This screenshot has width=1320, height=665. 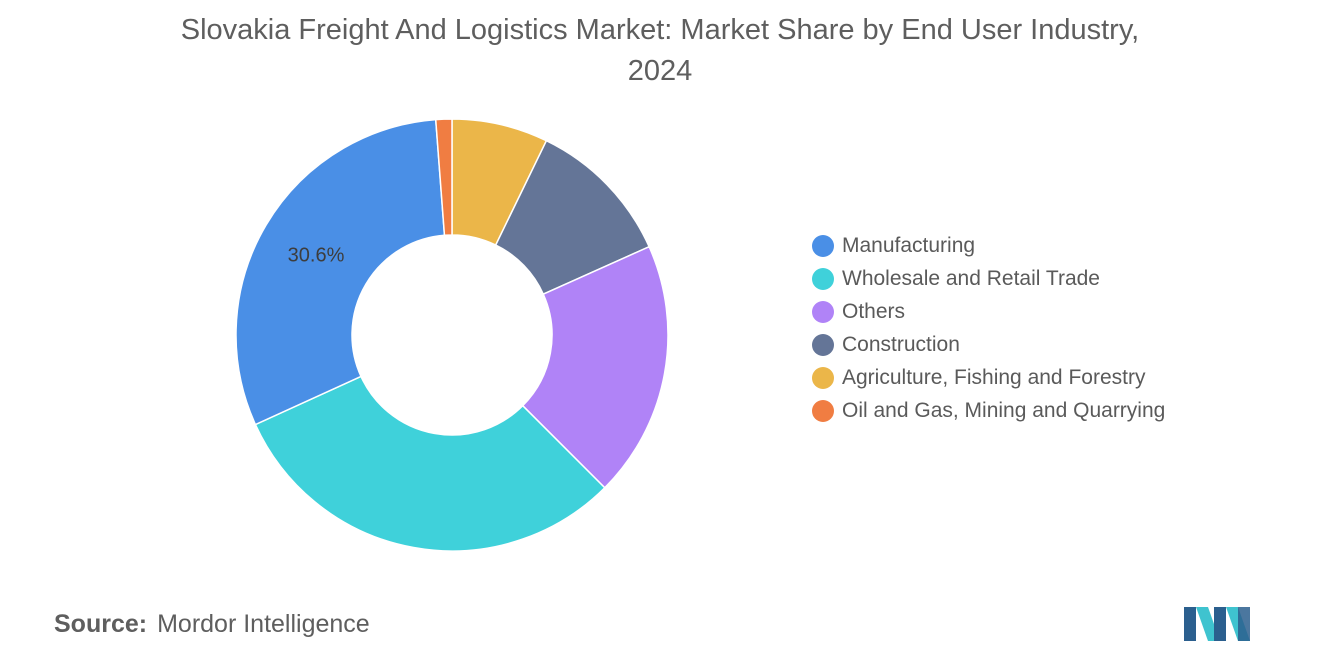 I want to click on source-note: Source: Mordor Intelligence, so click(x=212, y=624).